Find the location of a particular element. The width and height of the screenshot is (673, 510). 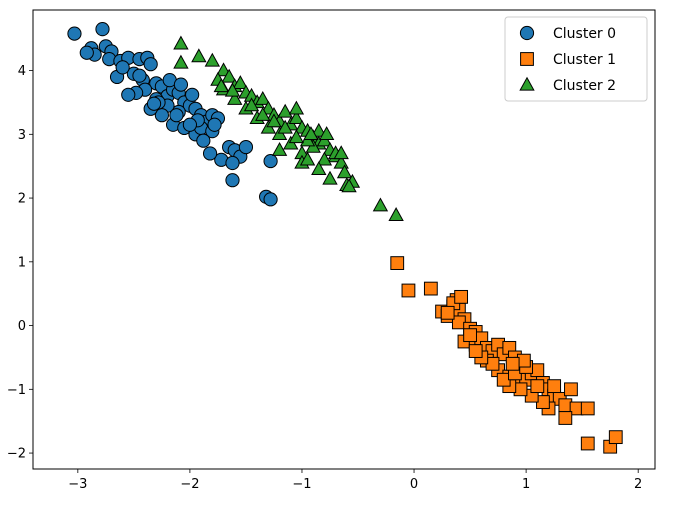

legend-label: Cluster 2 is located at coordinates (584, 86).